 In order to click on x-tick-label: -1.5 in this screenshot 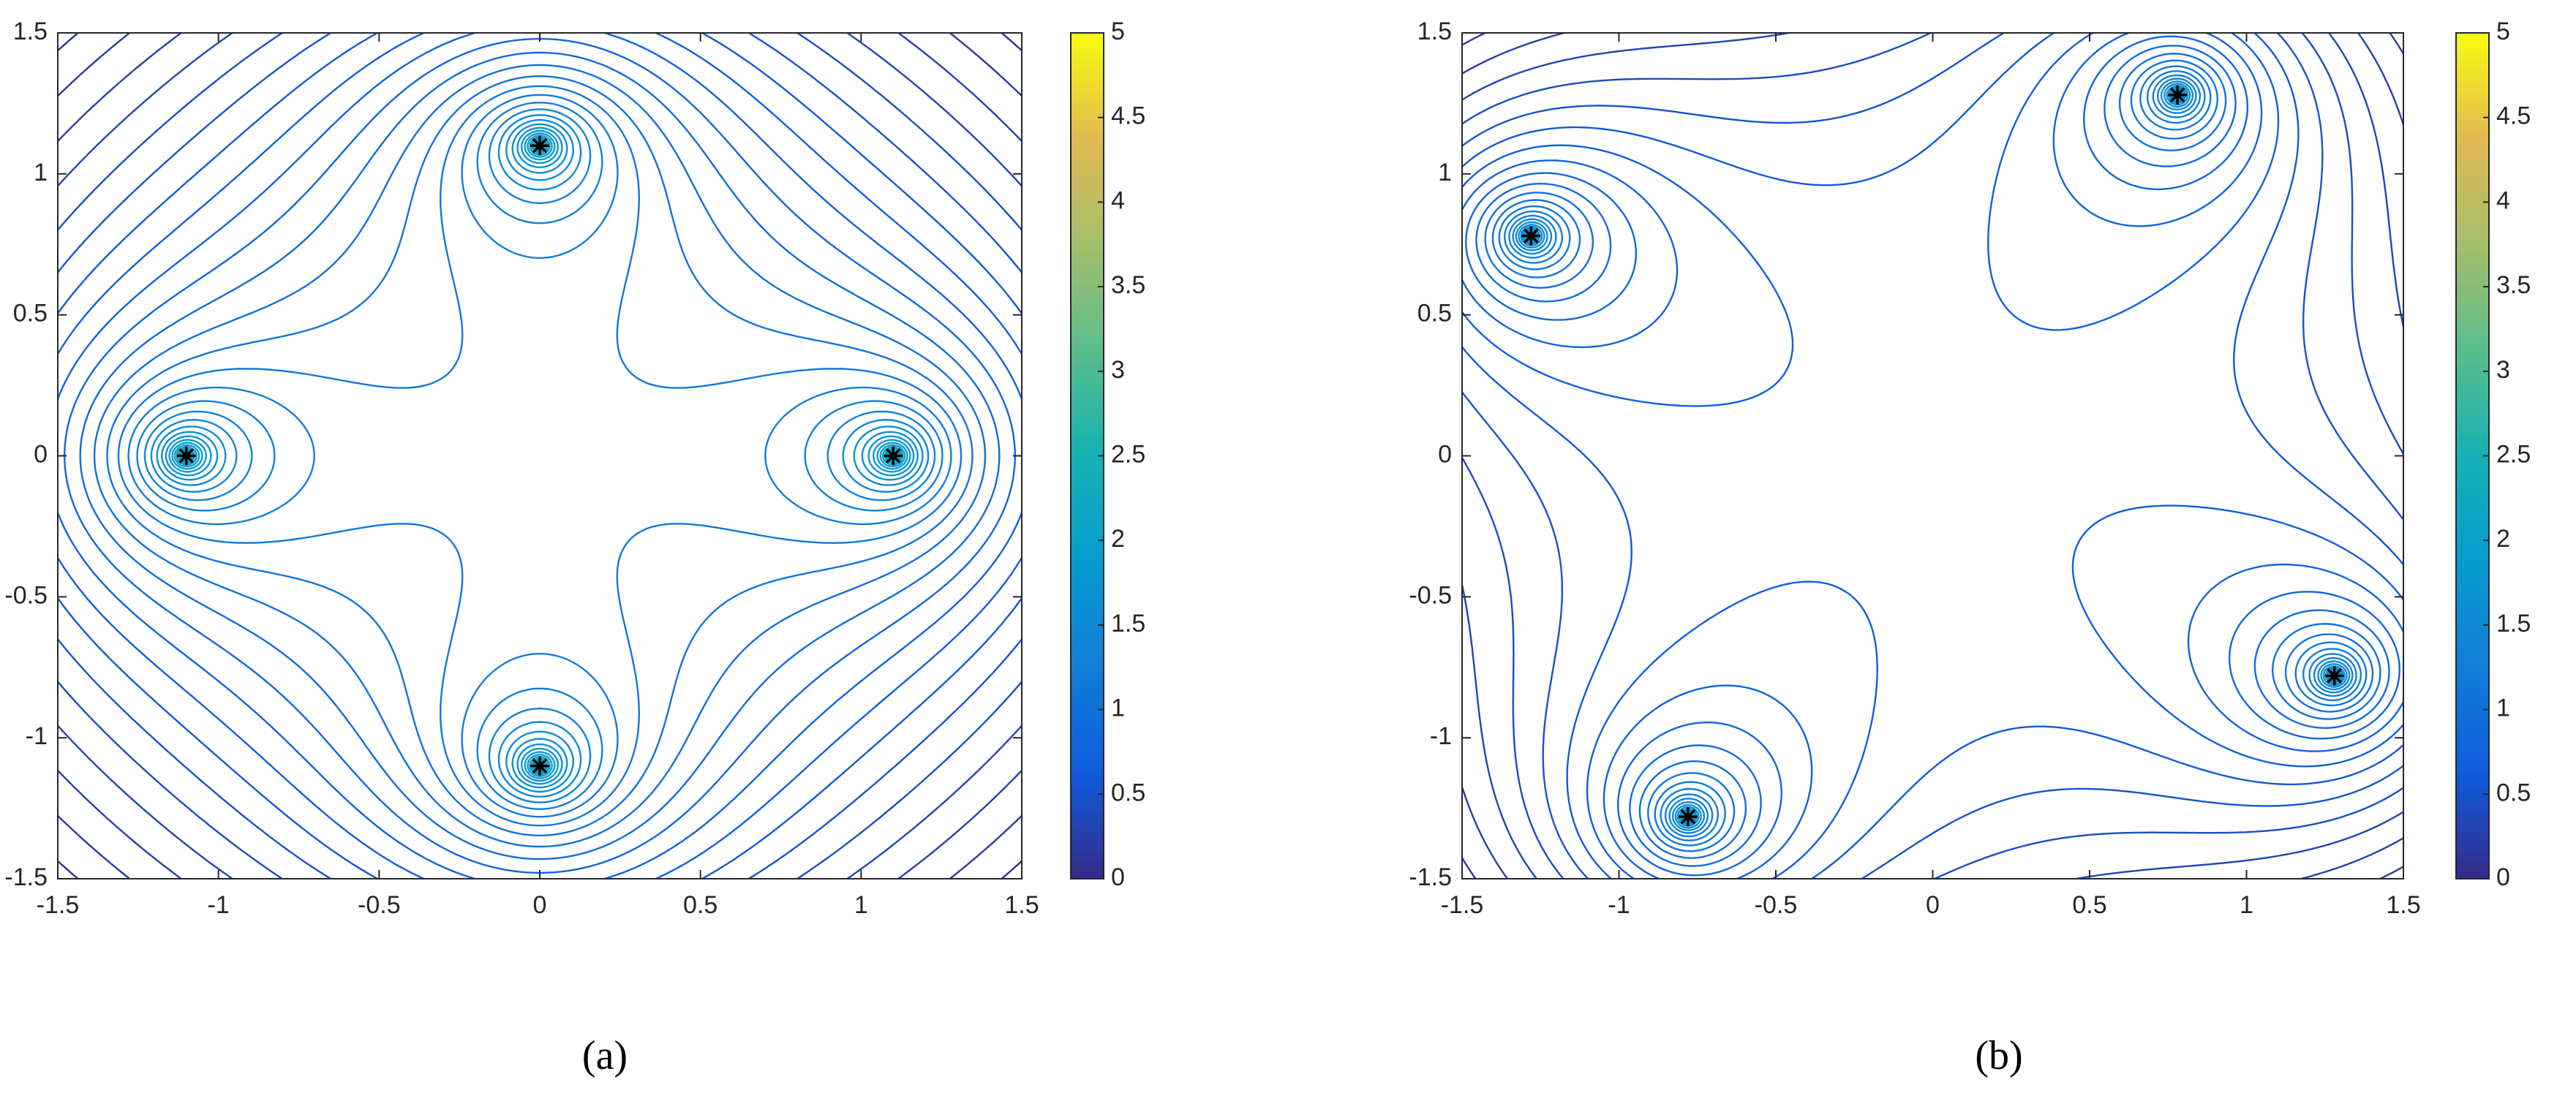, I will do `click(58, 905)`.